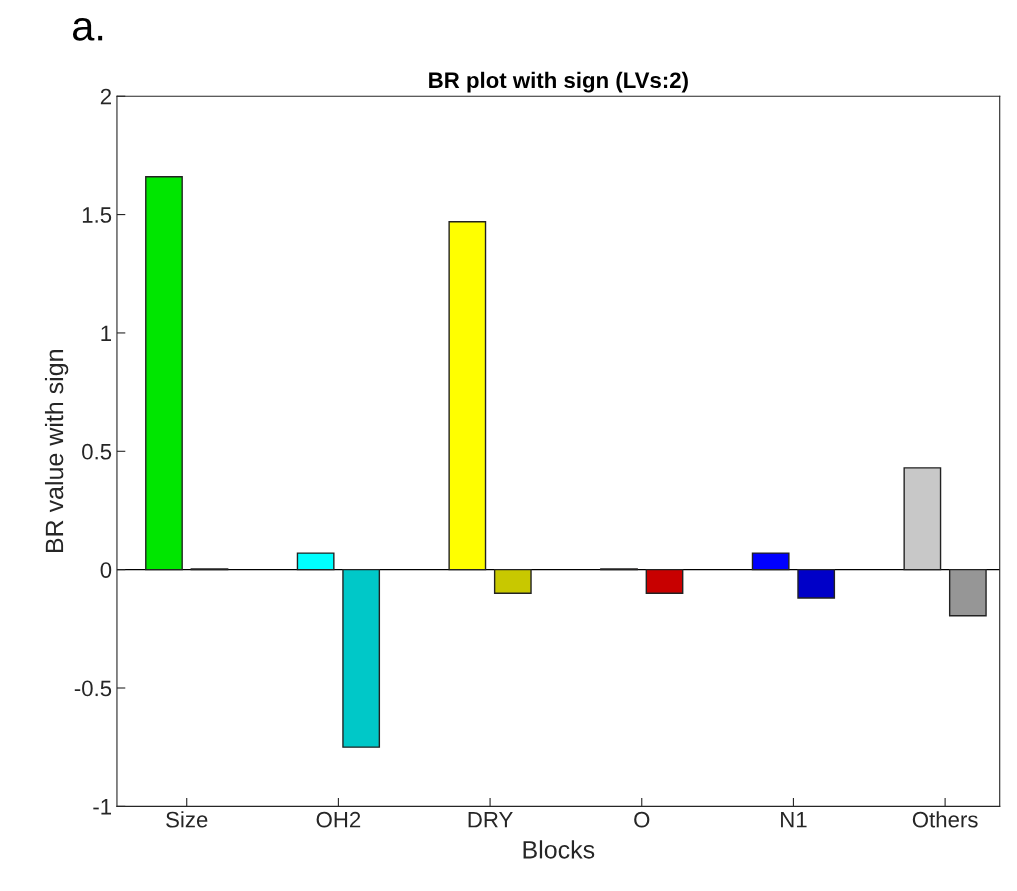 The image size is (1017, 891). Describe the element at coordinates (105, 96) in the screenshot. I see `y-tick-label: 2` at that location.